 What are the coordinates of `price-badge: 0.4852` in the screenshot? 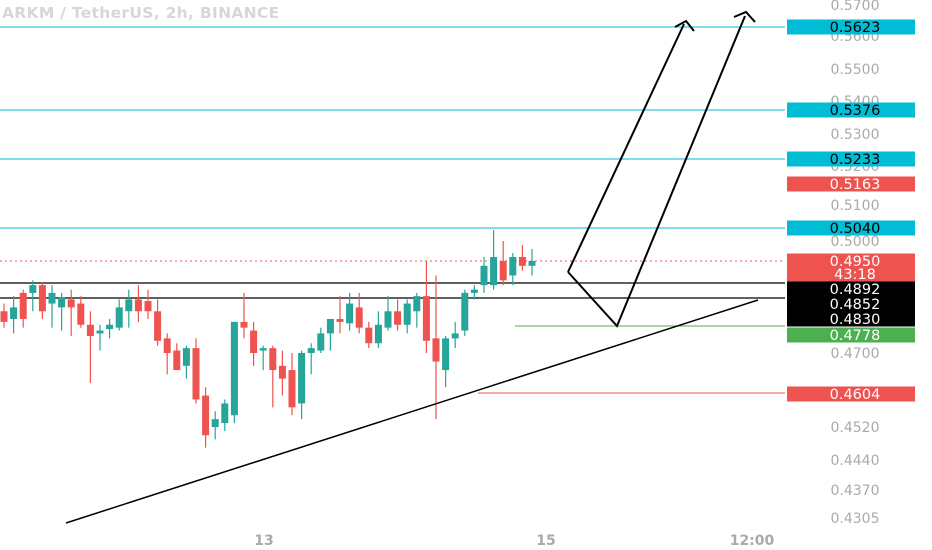 It's located at (851, 304).